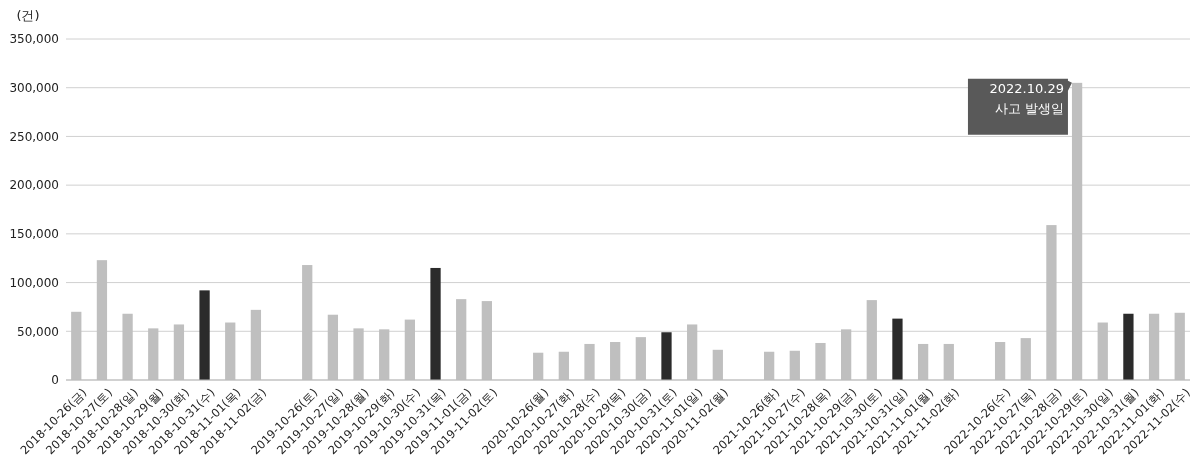  I want to click on y-tick-label: 250,000, so click(34, 136).